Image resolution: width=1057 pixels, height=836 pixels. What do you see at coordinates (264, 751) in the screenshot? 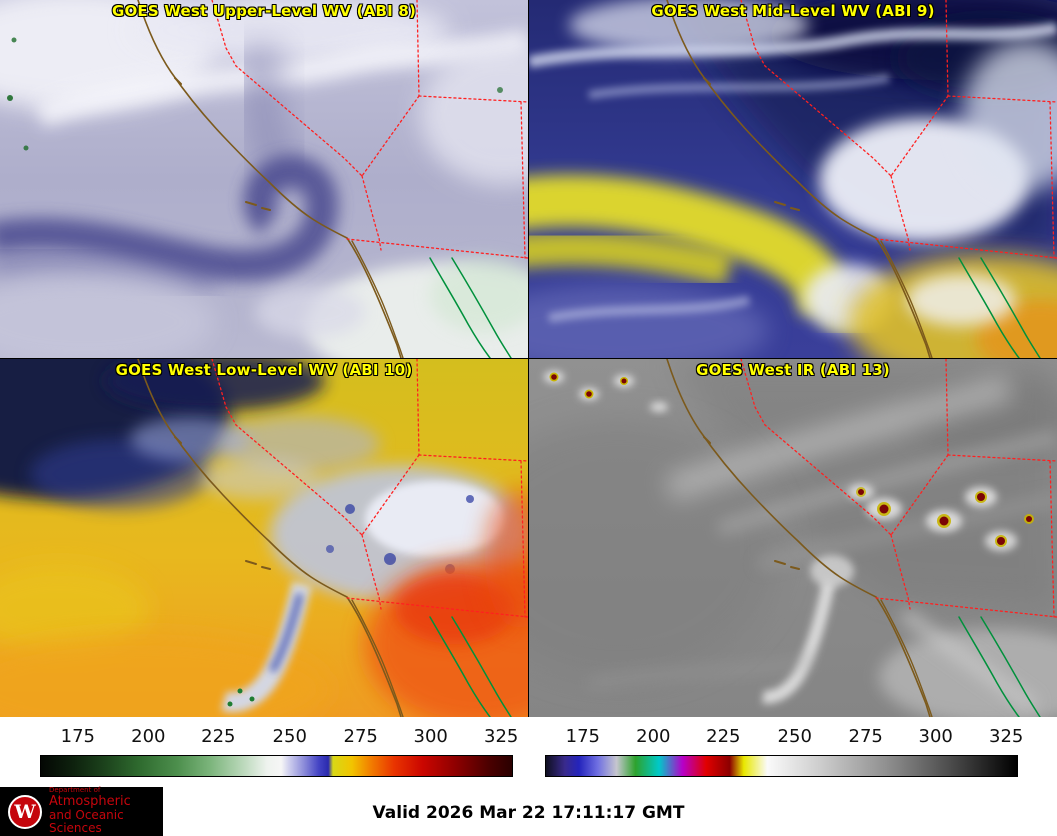
I see `wv-colorbar: 175 200 225 250 275 300 325` at bounding box center [264, 751].